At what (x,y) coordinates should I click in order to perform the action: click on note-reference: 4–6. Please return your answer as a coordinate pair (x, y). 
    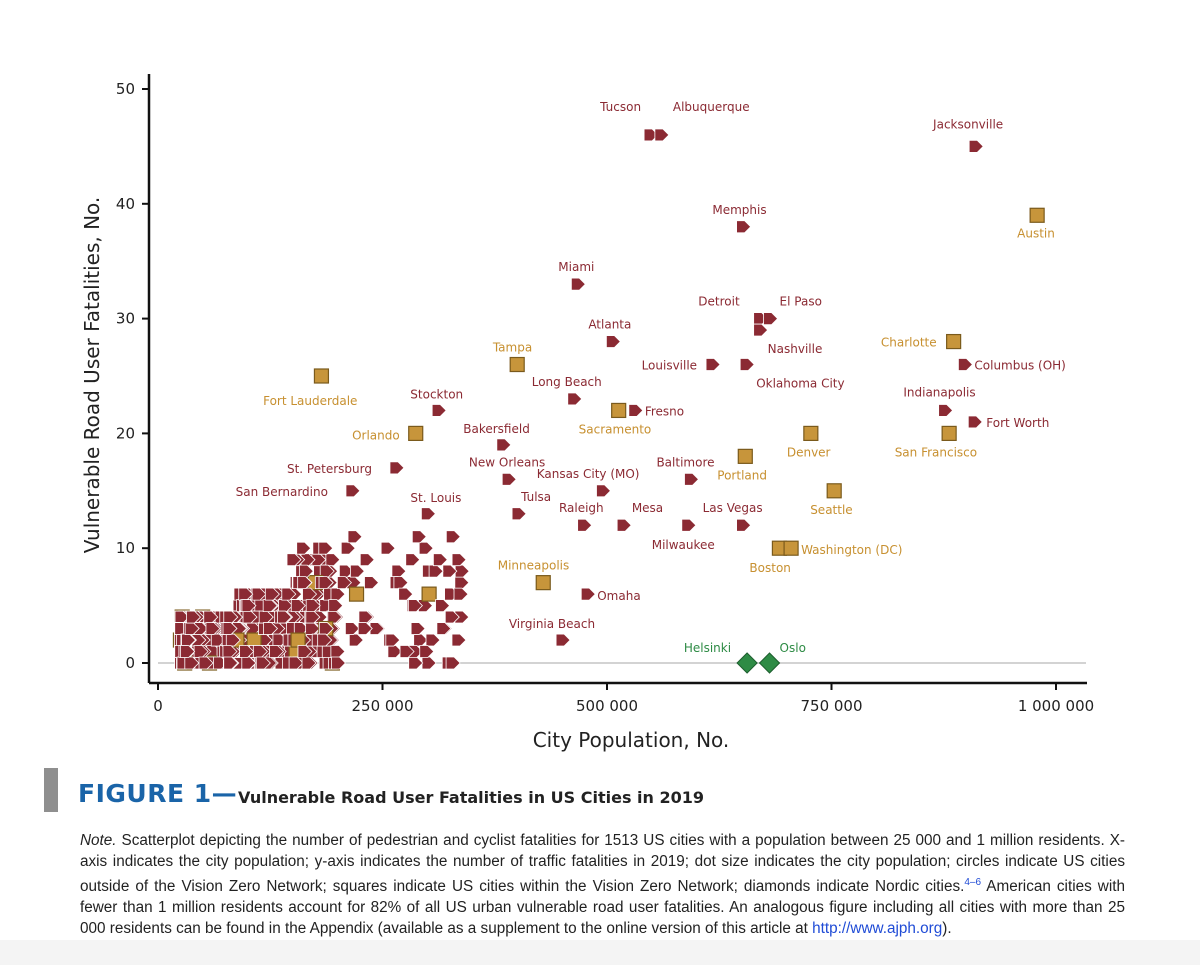
    Looking at the image, I should click on (973, 882).